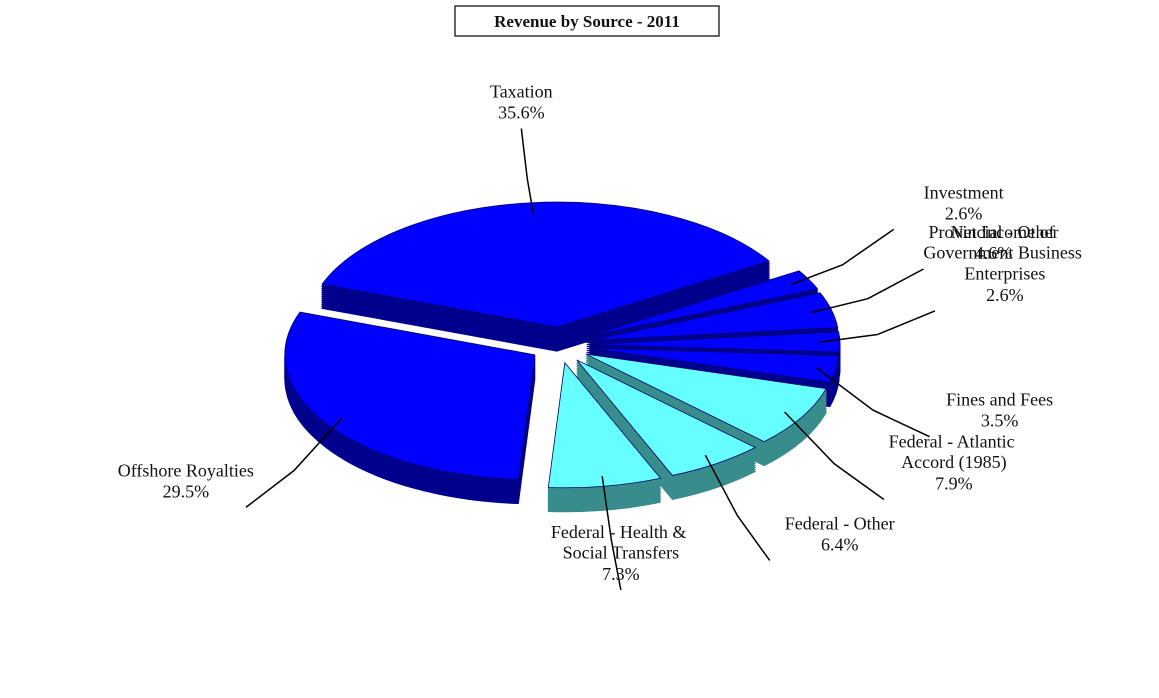 This screenshot has width=1159, height=698. What do you see at coordinates (964, 192) in the screenshot?
I see `slice-label: Investment` at bounding box center [964, 192].